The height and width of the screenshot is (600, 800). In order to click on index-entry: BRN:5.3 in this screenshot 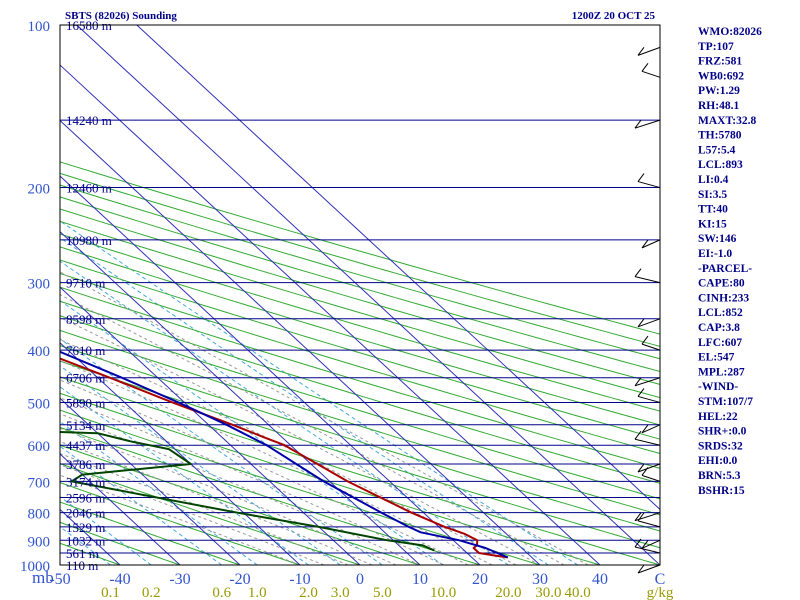, I will do `click(719, 476)`.